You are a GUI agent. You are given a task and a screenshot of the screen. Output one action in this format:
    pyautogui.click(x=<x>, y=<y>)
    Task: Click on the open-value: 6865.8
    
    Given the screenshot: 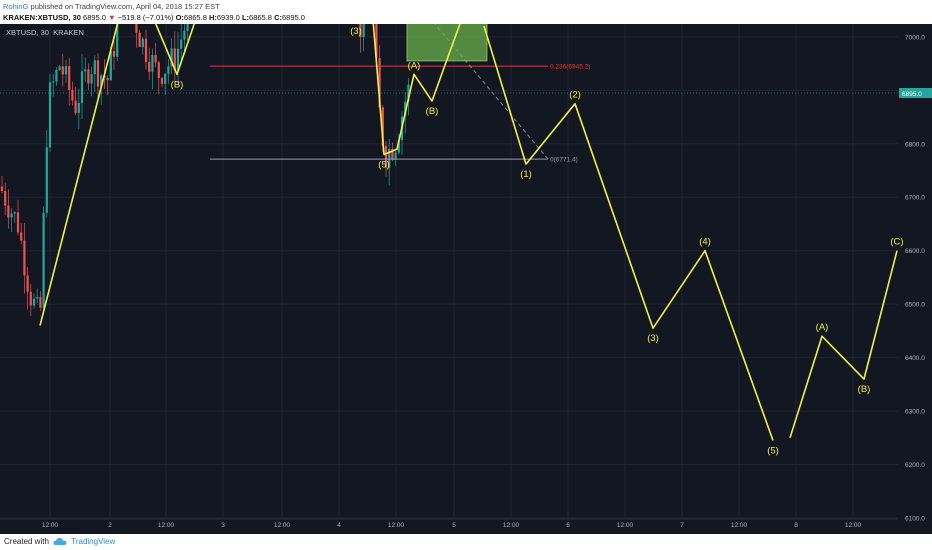 What is the action you would take?
    pyautogui.click(x=195, y=17)
    